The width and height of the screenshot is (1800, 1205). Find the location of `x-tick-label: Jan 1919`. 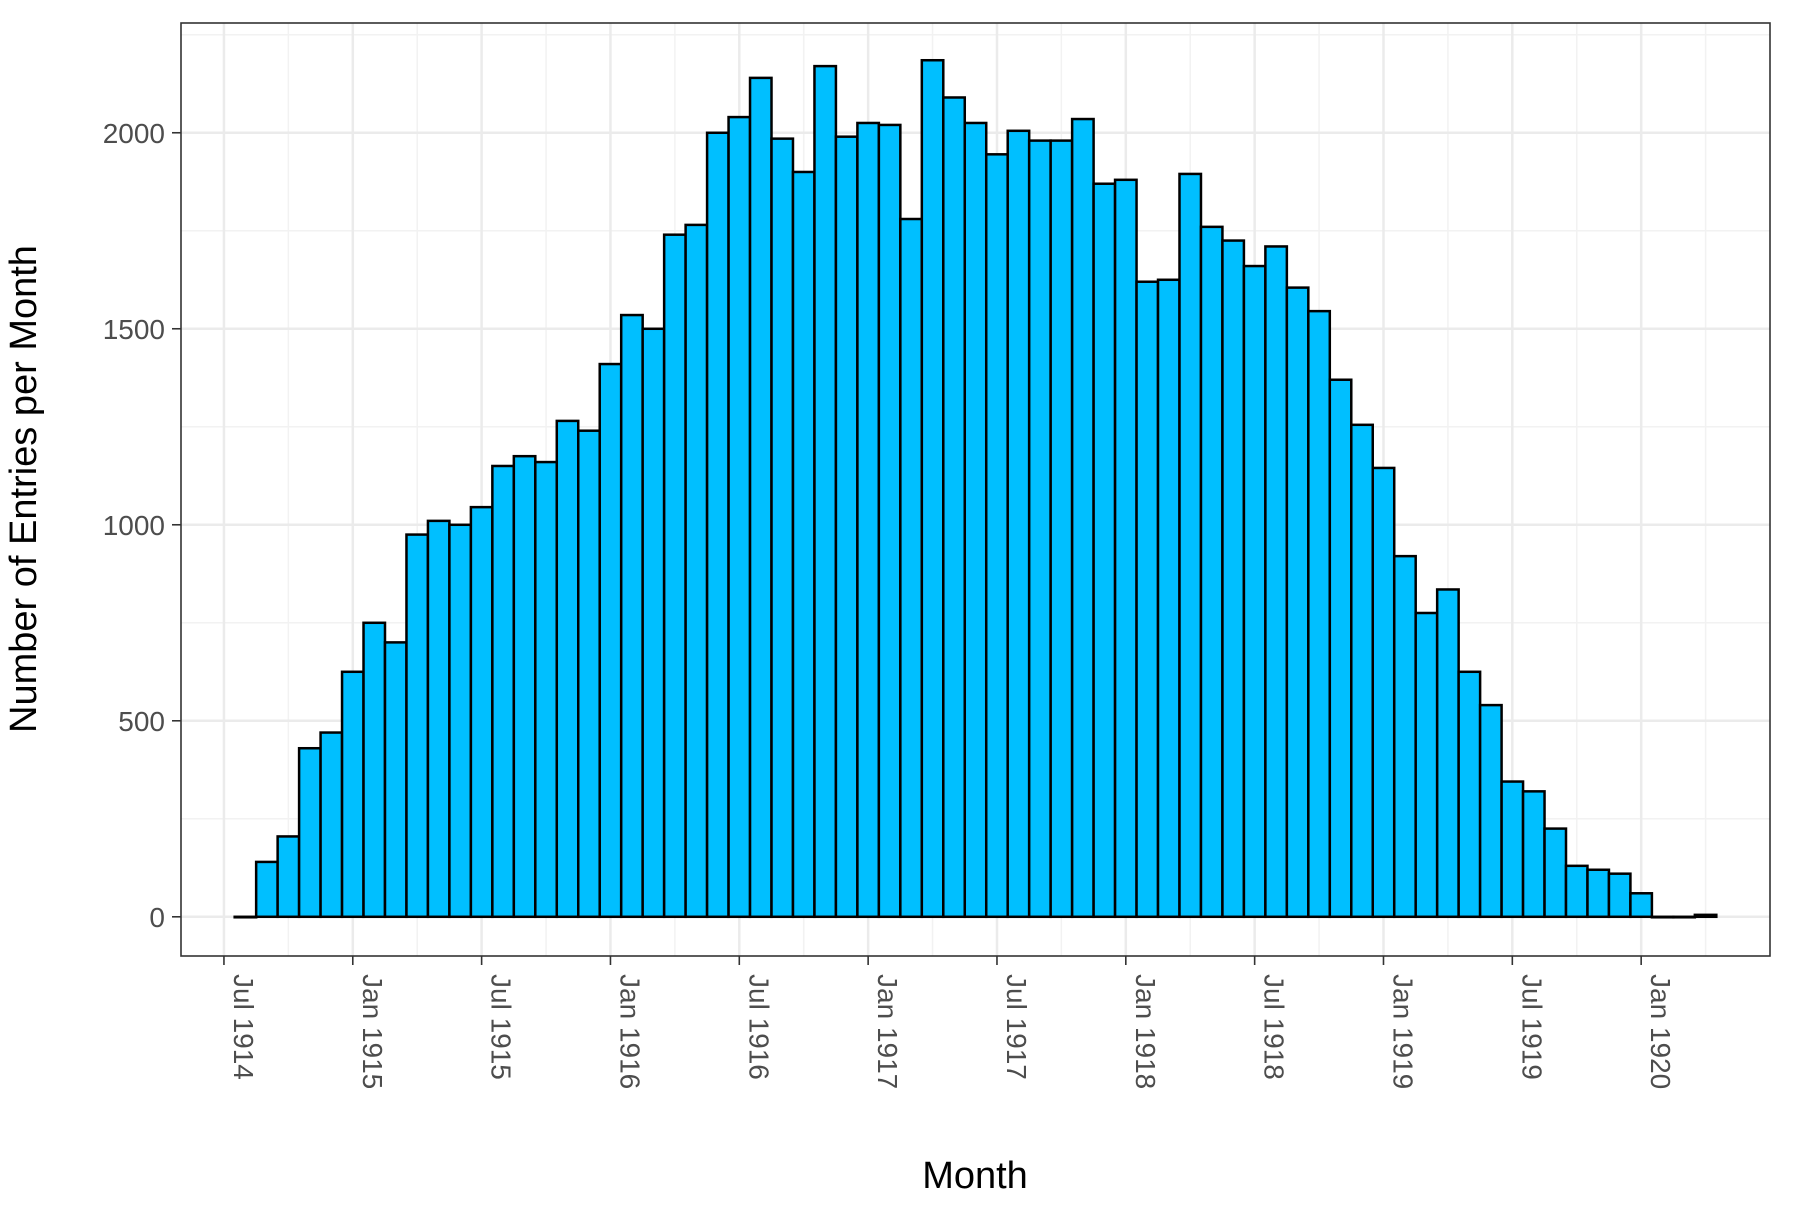

x-tick-label: Jan 1919 is located at coordinates (1402, 1031).